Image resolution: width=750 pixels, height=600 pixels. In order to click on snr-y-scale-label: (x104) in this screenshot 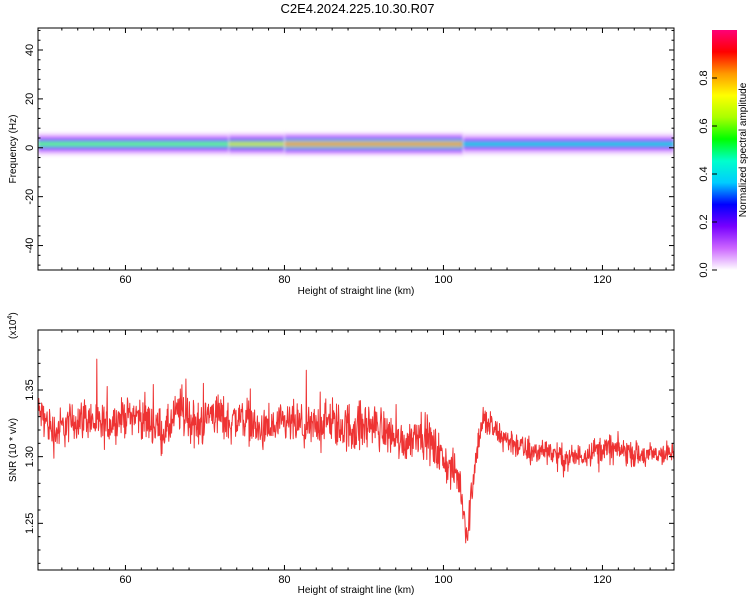, I will do `click(13, 325)`.